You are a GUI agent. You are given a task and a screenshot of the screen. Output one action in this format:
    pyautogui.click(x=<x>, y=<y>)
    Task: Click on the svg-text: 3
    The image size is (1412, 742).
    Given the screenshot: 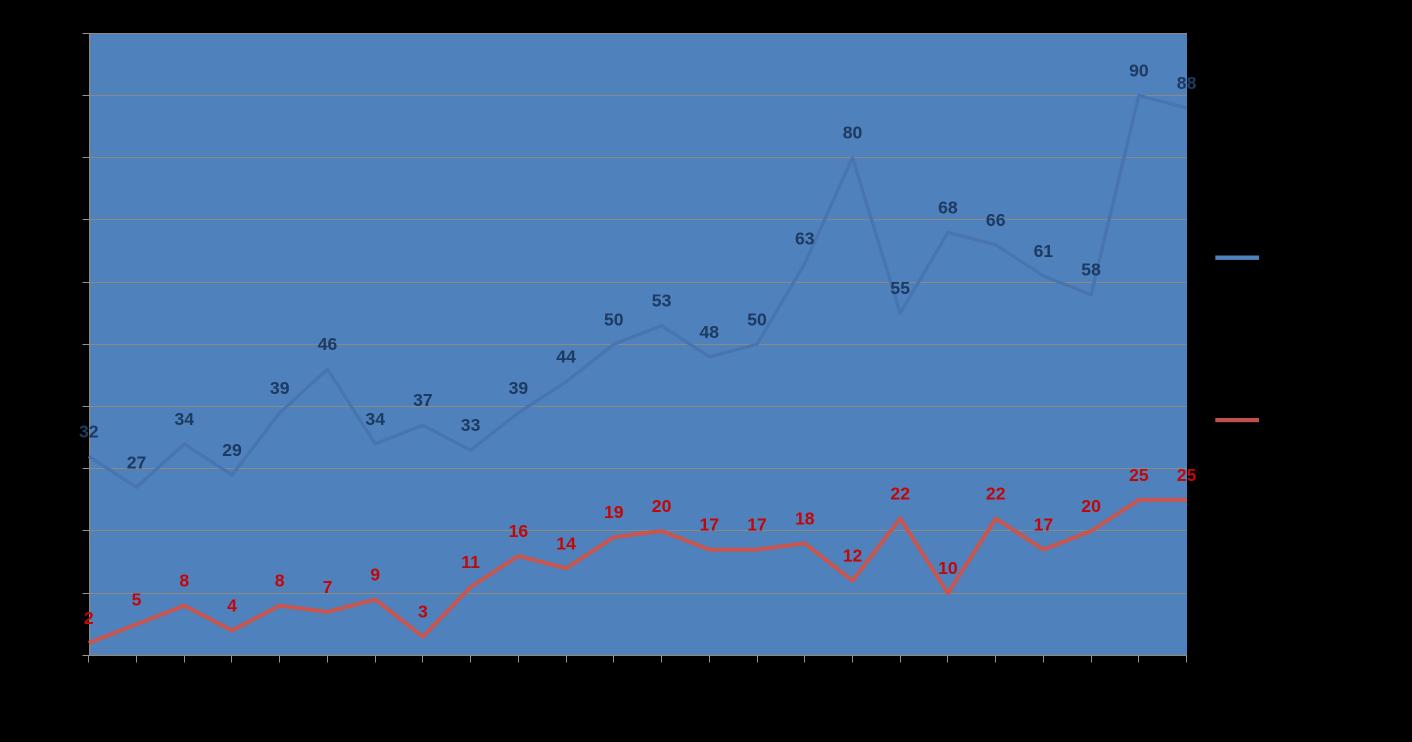 What is the action you would take?
    pyautogui.click(x=423, y=612)
    